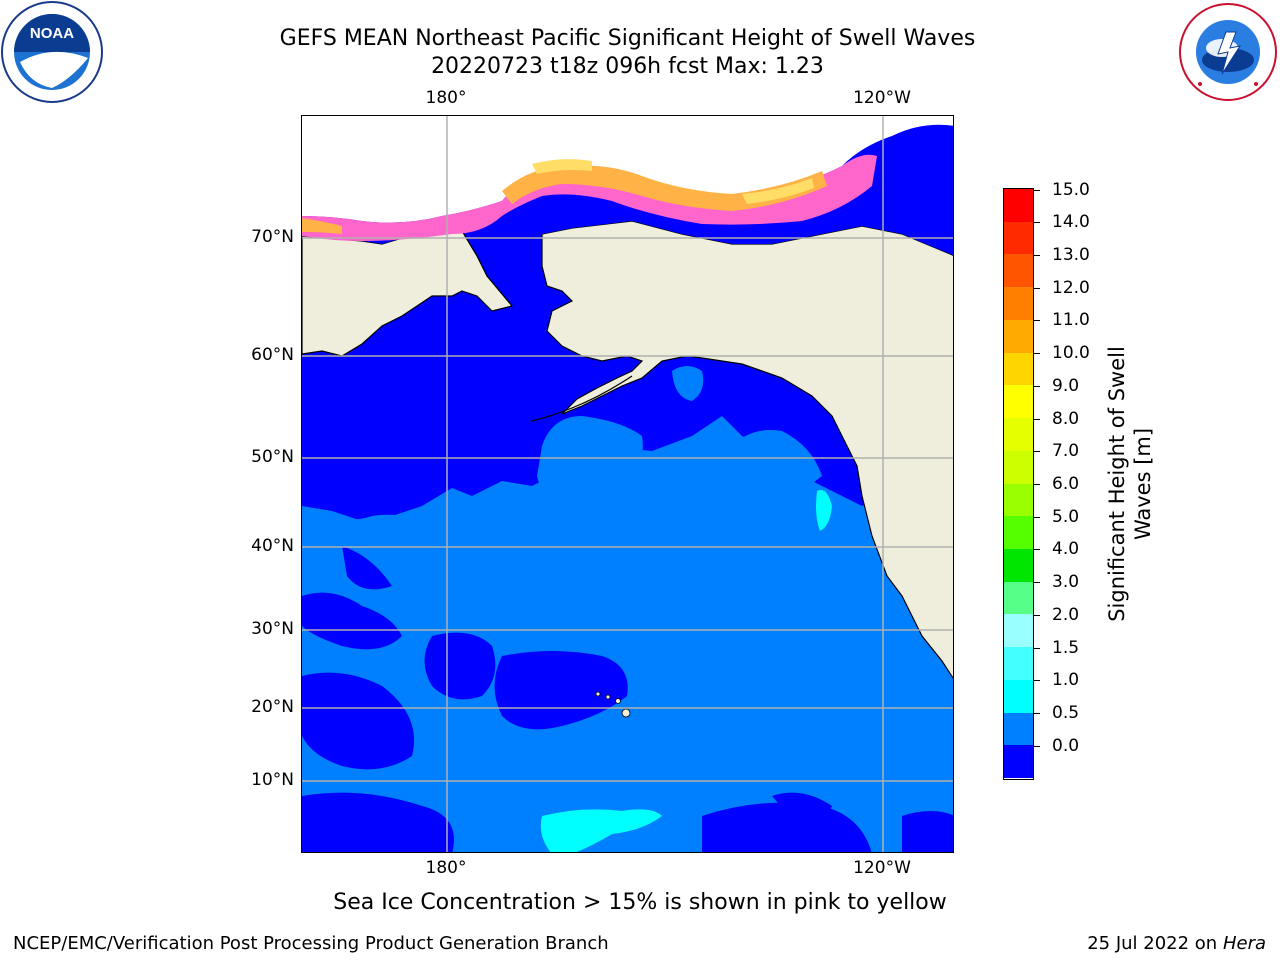  What do you see at coordinates (272, 457) in the screenshot?
I see `lat-label-50n: 50°N` at bounding box center [272, 457].